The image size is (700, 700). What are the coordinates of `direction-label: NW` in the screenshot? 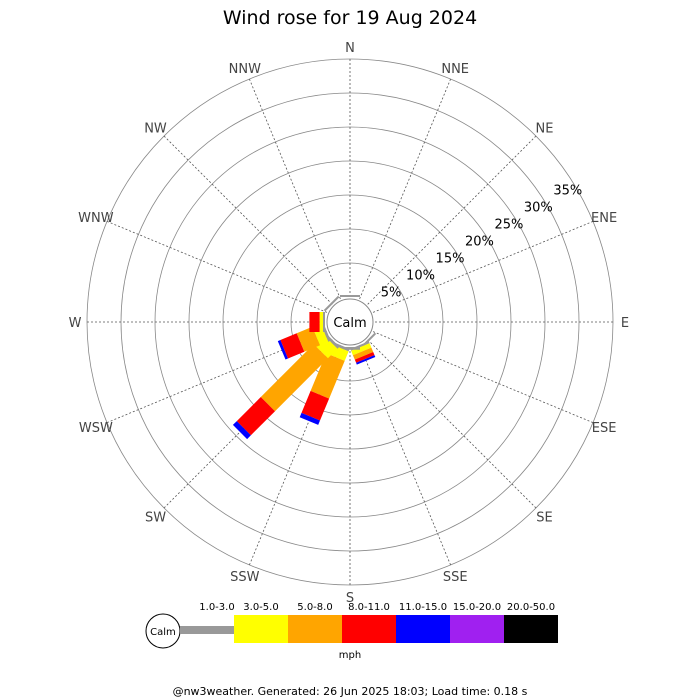 It's located at (155, 129).